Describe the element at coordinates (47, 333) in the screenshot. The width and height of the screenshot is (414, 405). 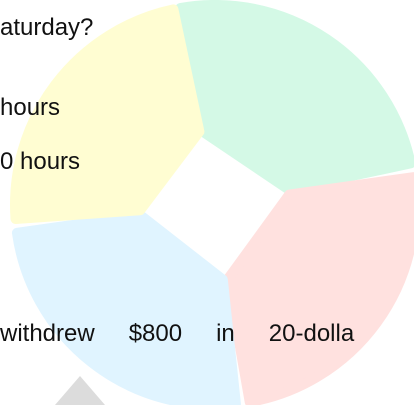
I see `word: withdrew` at that location.